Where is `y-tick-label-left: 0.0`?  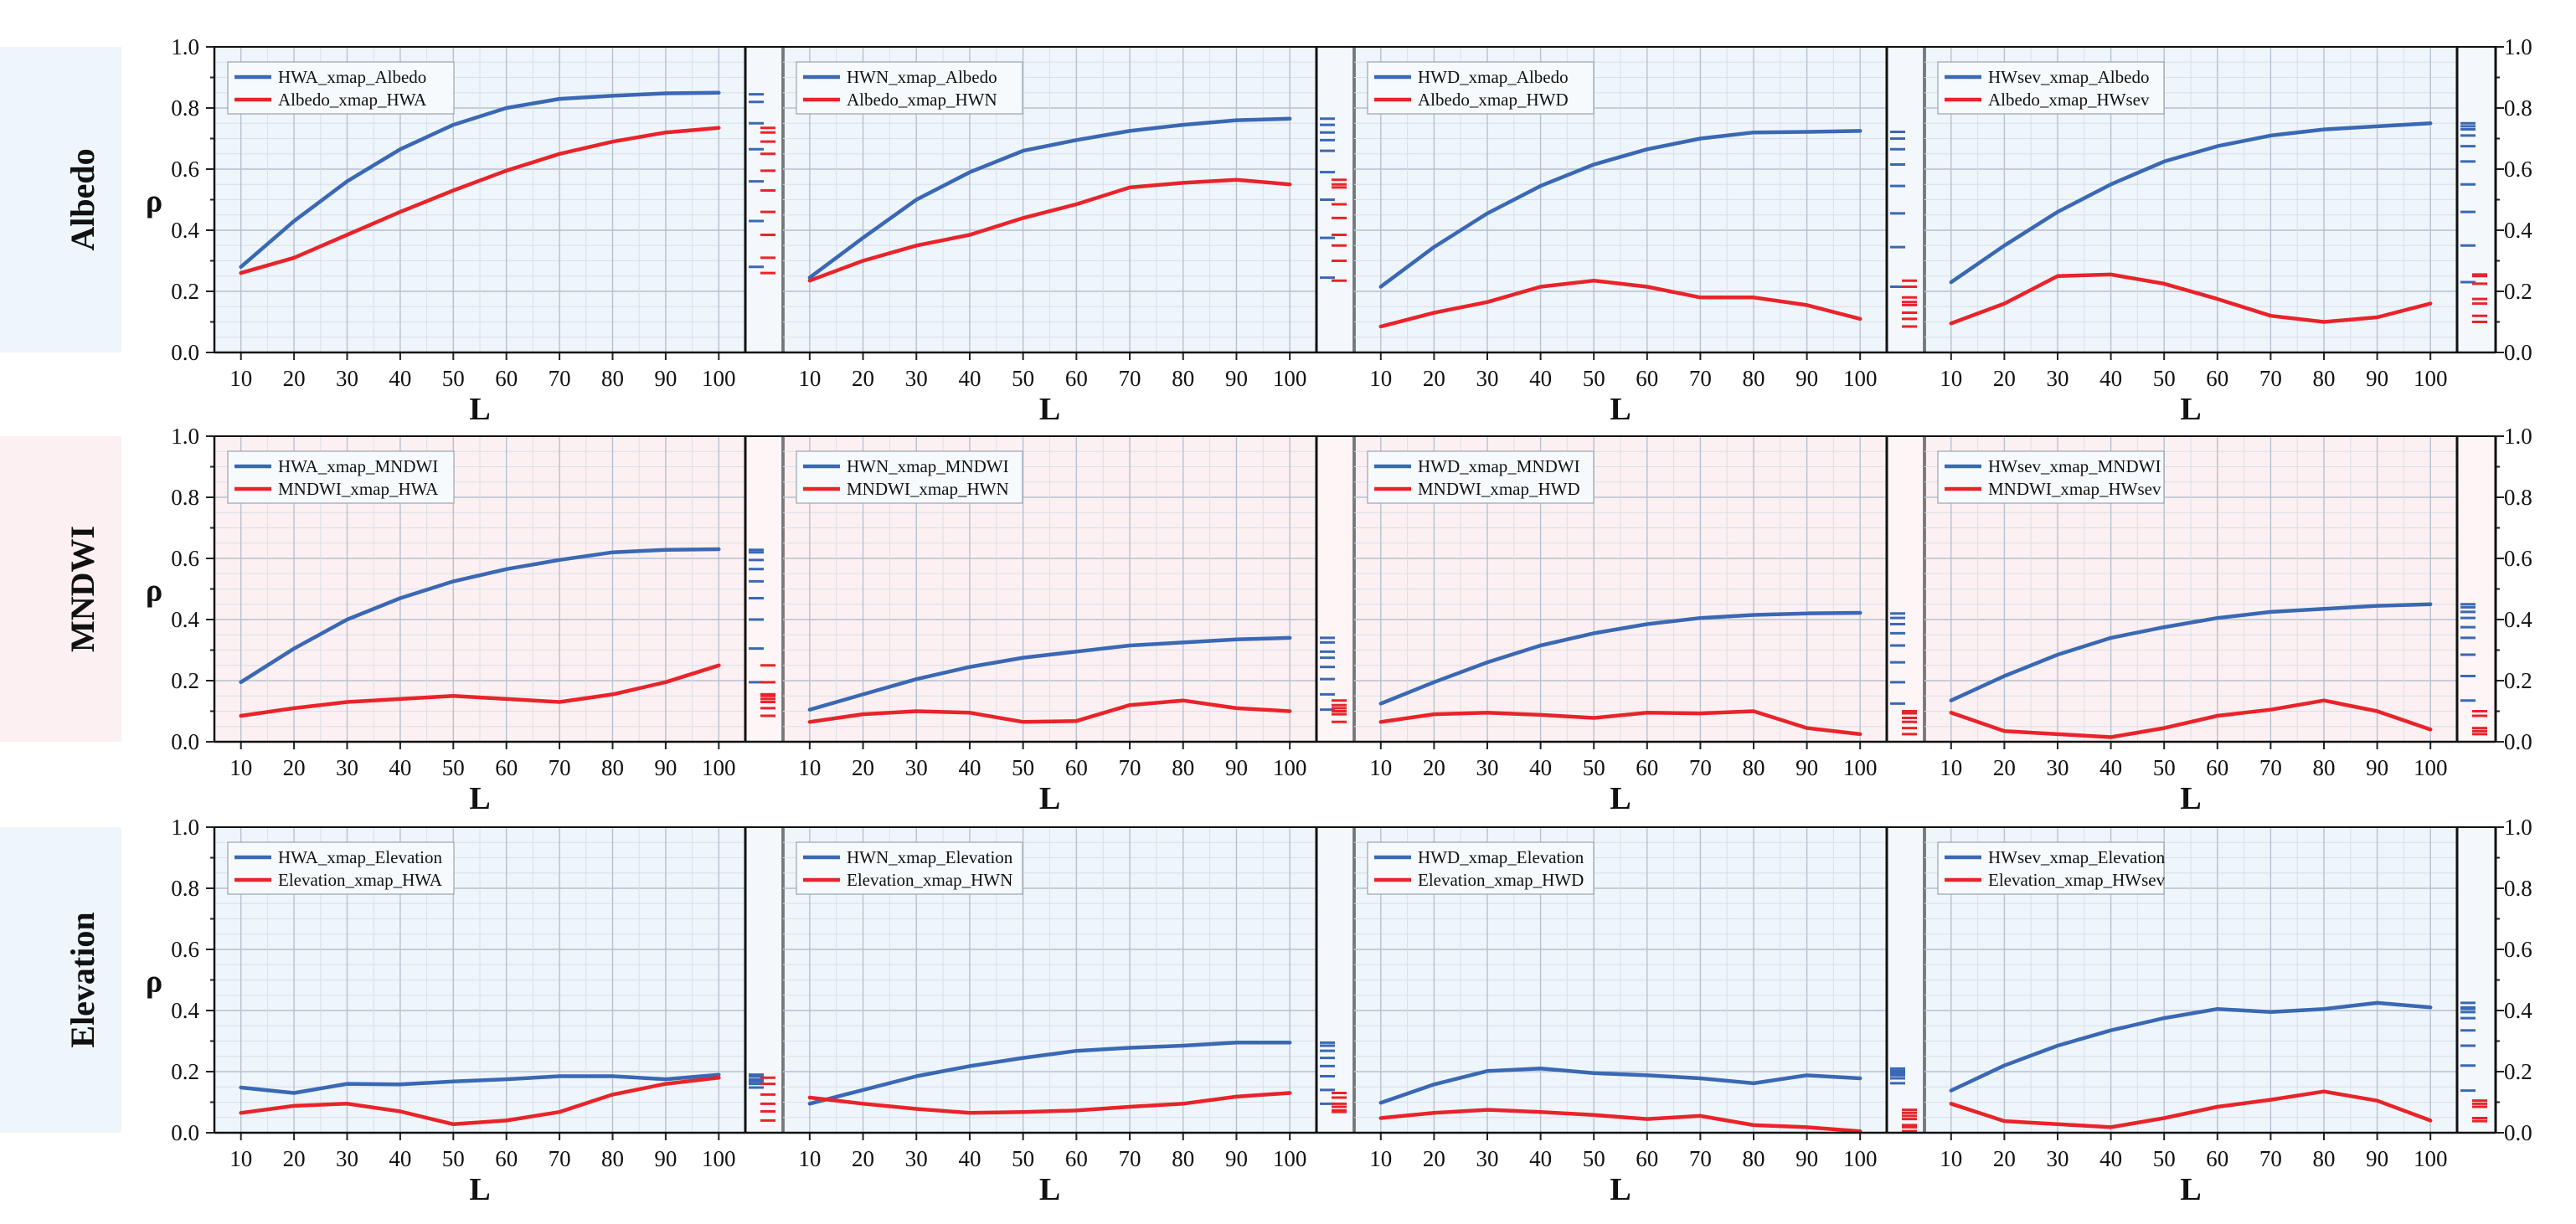
y-tick-label-left: 0.0 is located at coordinates (185, 1132).